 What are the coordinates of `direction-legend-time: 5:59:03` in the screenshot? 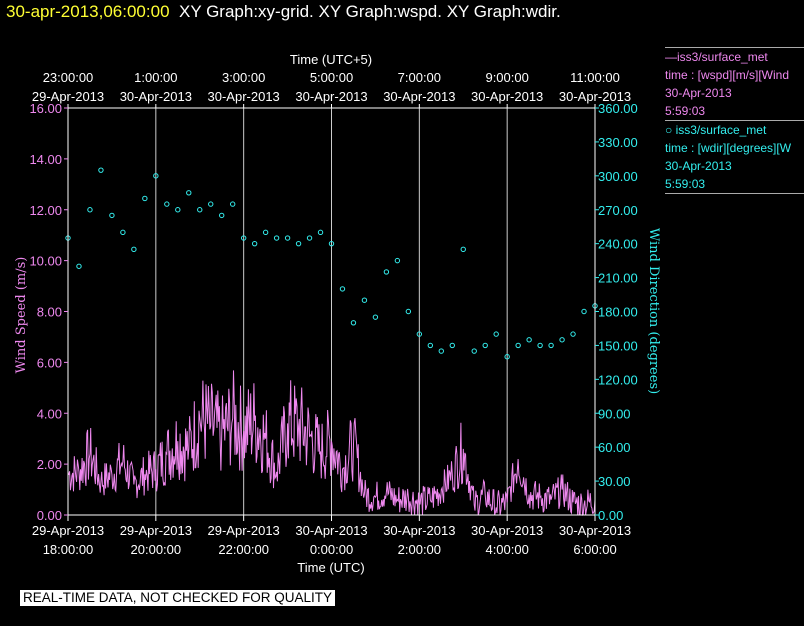 It's located at (685, 184).